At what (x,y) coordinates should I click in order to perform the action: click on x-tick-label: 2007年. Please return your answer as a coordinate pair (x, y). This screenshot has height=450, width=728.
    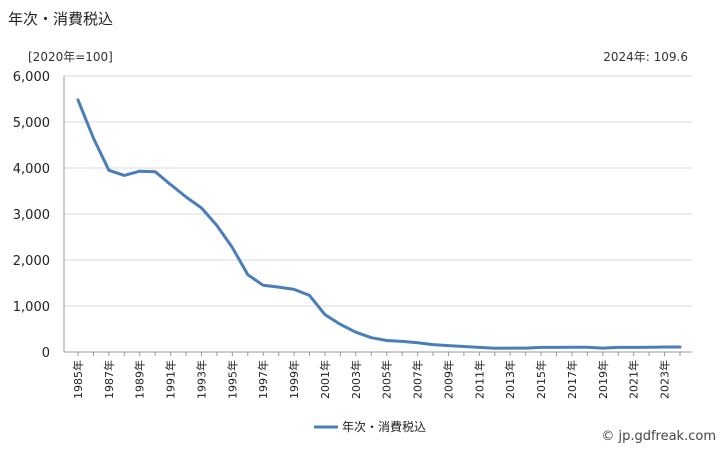
    Looking at the image, I should click on (418, 379).